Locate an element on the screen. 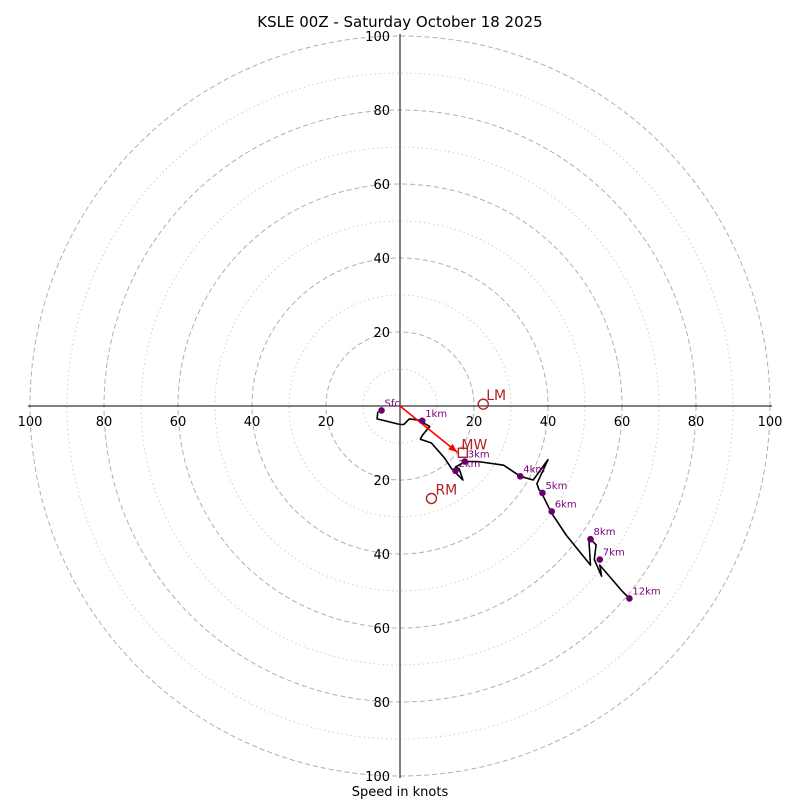 This screenshot has width=800, height=800. height-marker-5km is located at coordinates (542, 493).